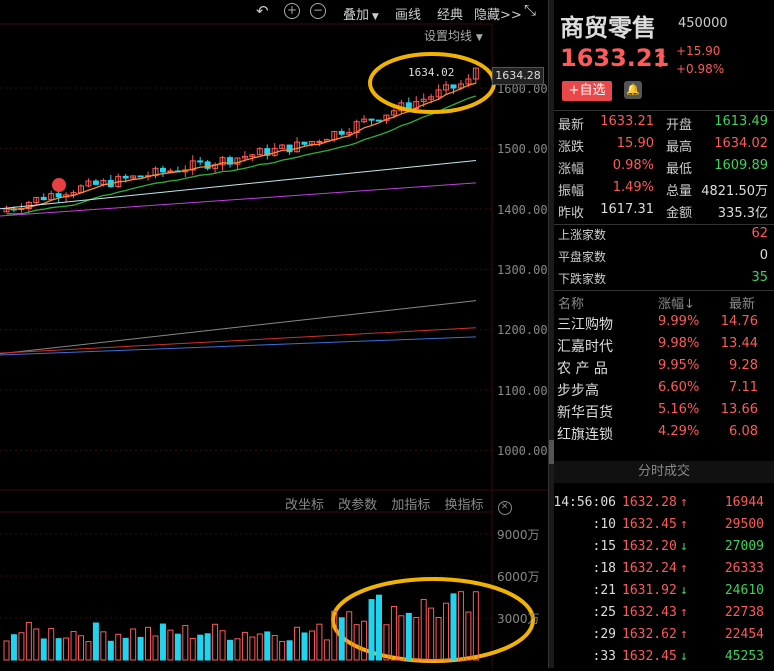  I want to click on breadth-value: 62, so click(759, 233).